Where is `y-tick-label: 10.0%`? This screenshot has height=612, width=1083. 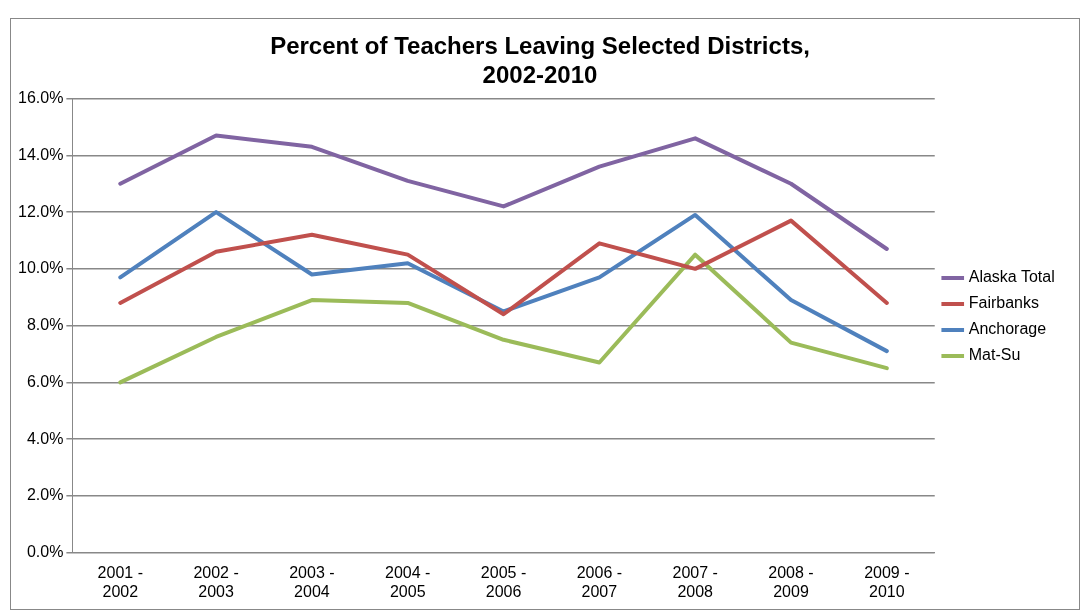
y-tick-label: 10.0% is located at coordinates (40, 268).